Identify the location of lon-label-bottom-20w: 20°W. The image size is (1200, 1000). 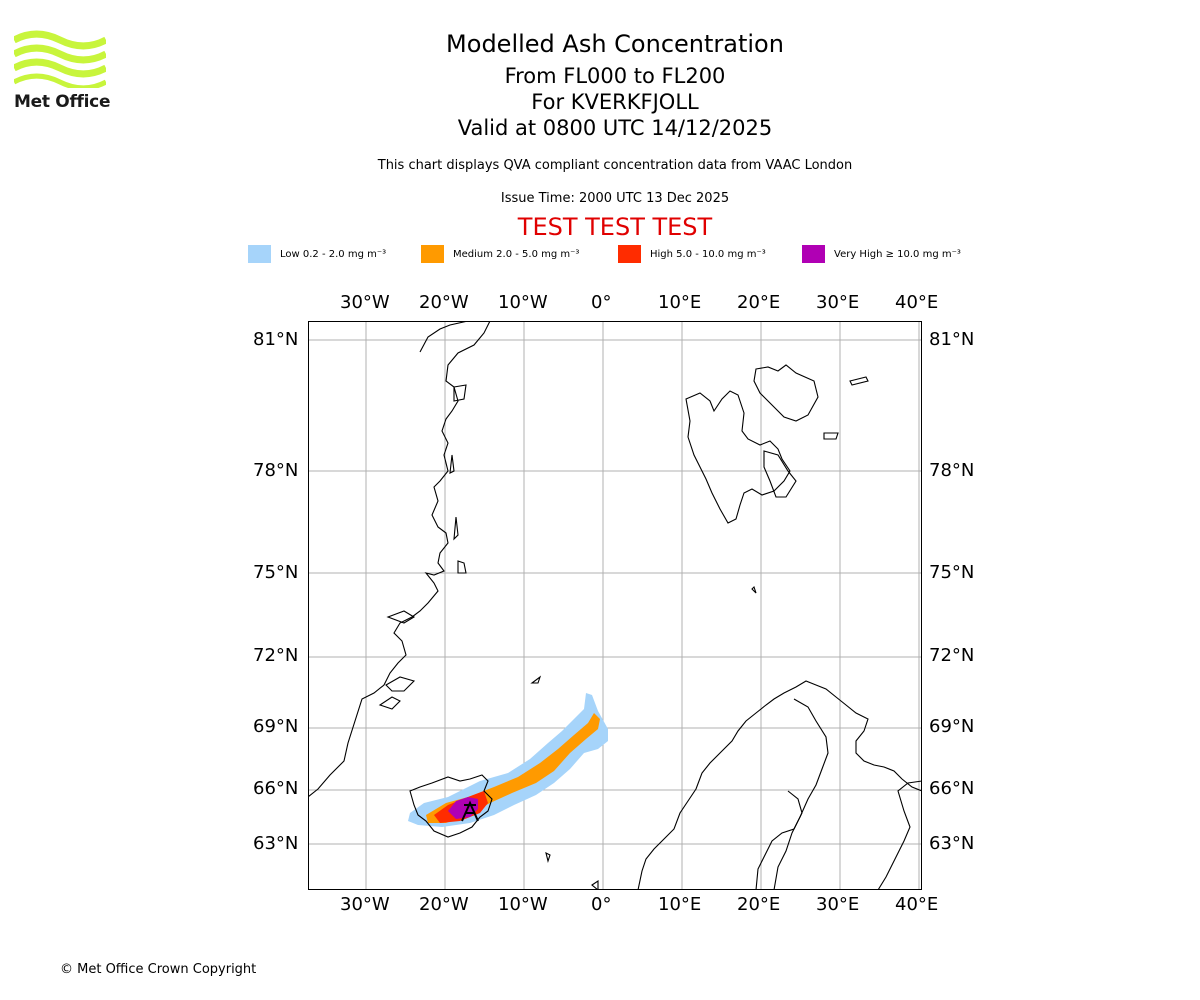
(444, 904).